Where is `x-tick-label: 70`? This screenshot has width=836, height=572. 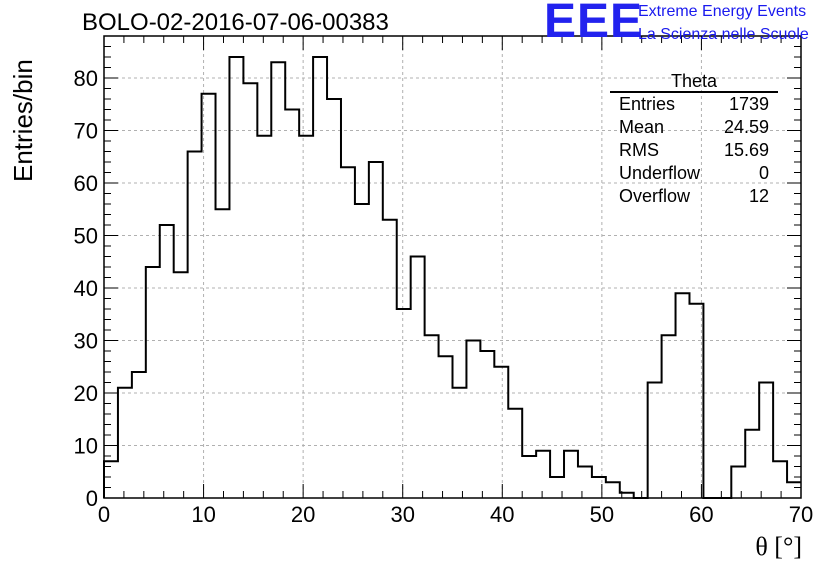 x-tick-label: 70 is located at coordinates (801, 514).